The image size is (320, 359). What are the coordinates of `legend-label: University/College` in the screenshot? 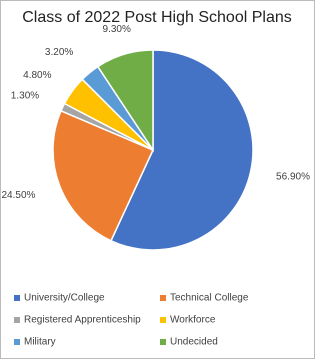 It's located at (64, 298).